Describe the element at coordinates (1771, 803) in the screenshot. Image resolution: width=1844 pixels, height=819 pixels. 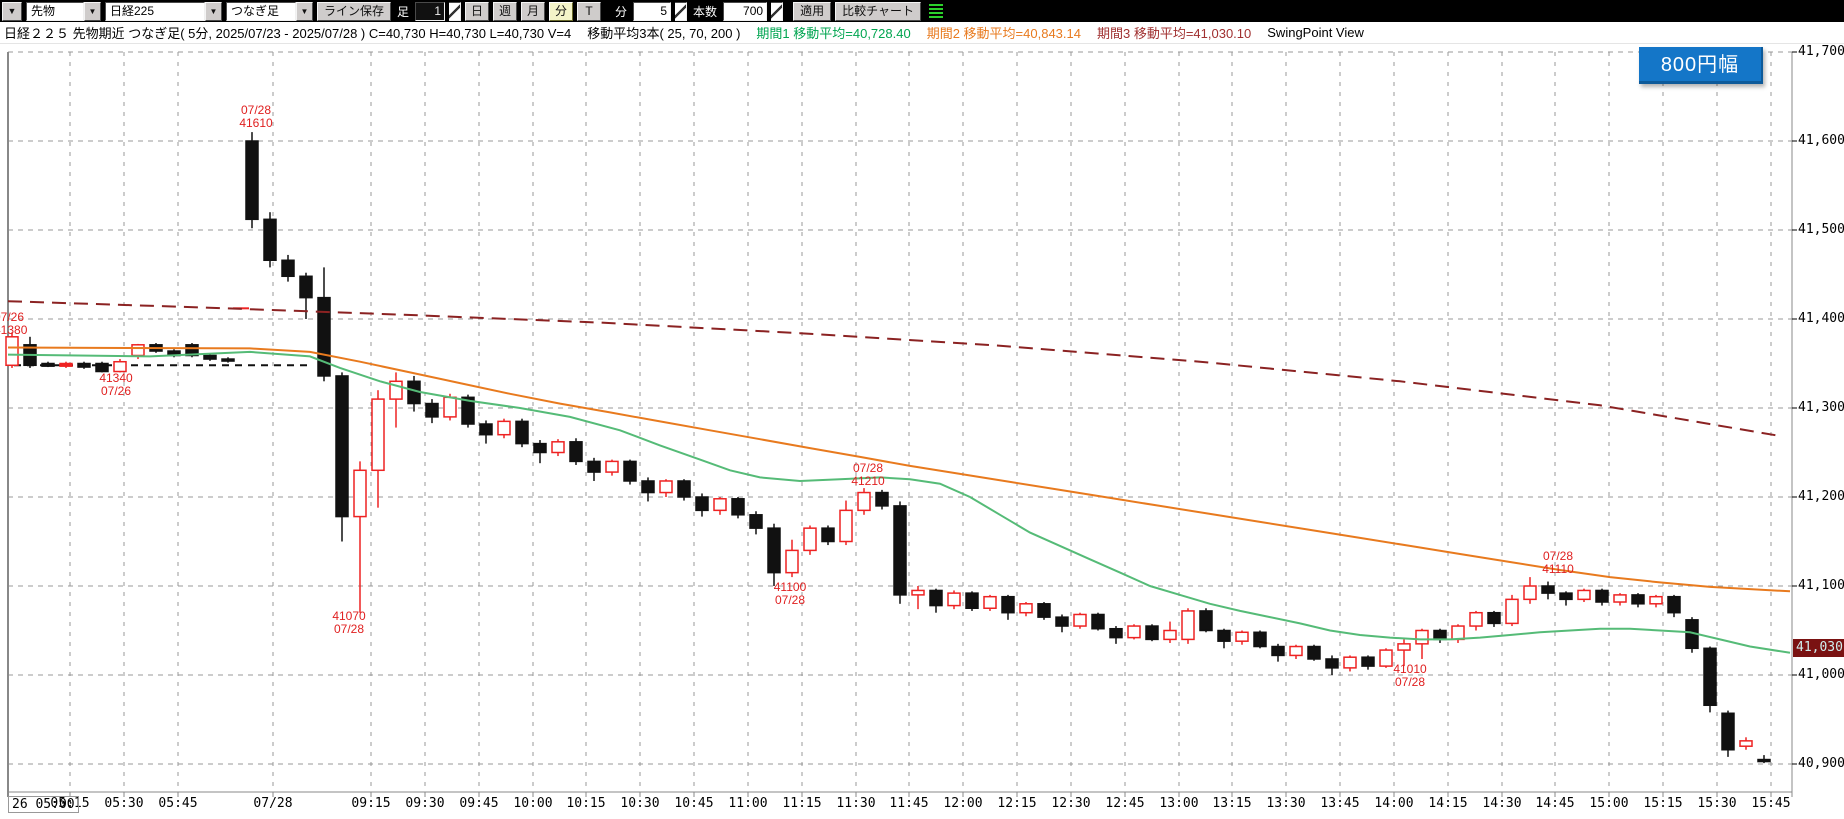
I see `x-axis-label: 15:45` at that location.